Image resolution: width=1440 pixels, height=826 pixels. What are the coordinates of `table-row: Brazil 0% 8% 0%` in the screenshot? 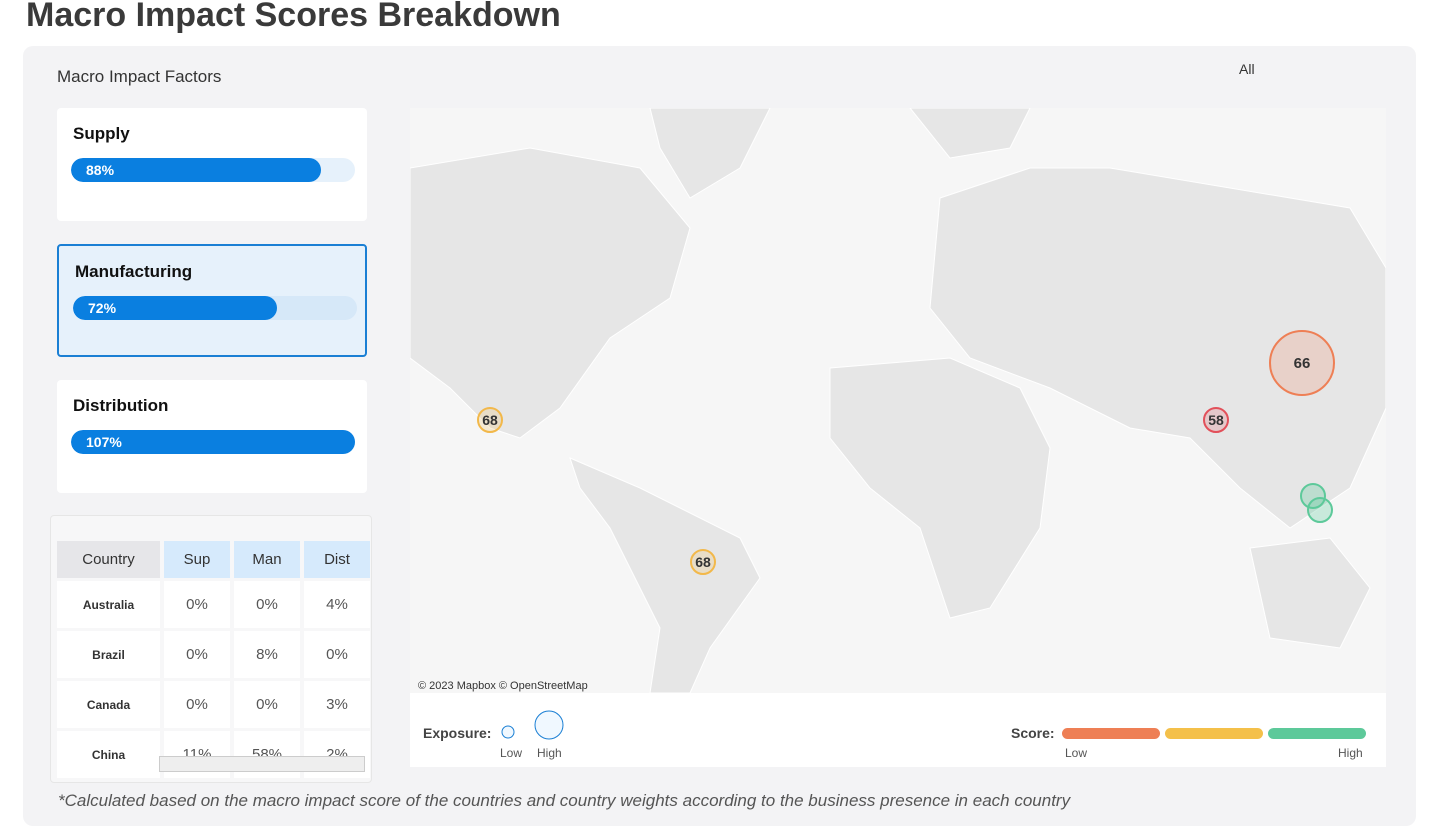 It's located at (213, 654).